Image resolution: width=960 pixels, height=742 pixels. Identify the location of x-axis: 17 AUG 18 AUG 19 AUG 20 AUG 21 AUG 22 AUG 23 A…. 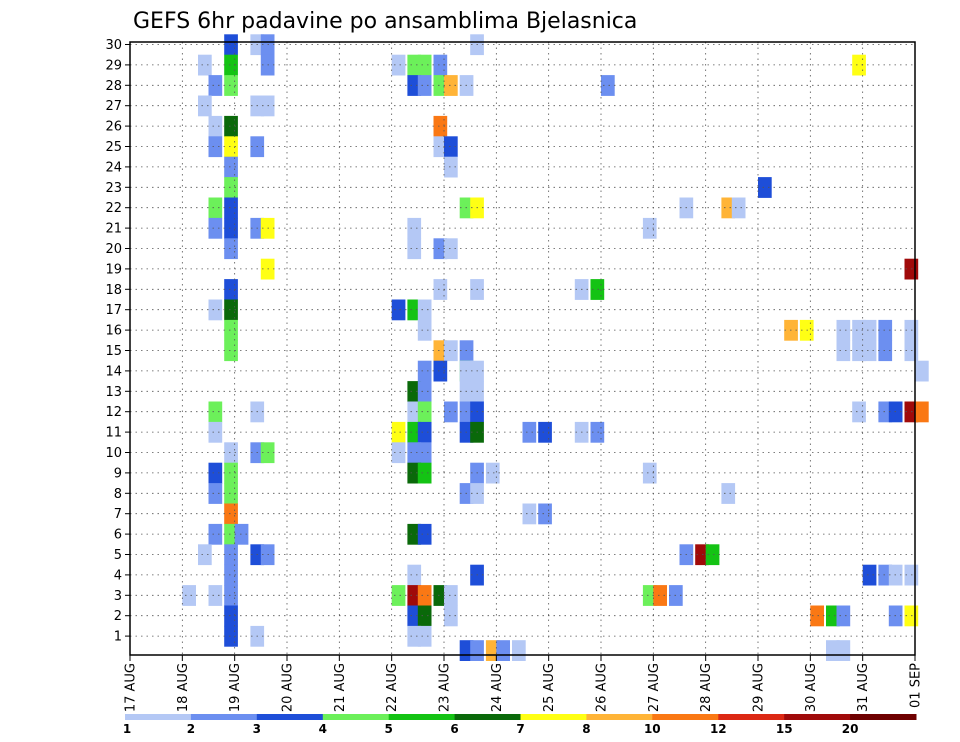
(524, 683).